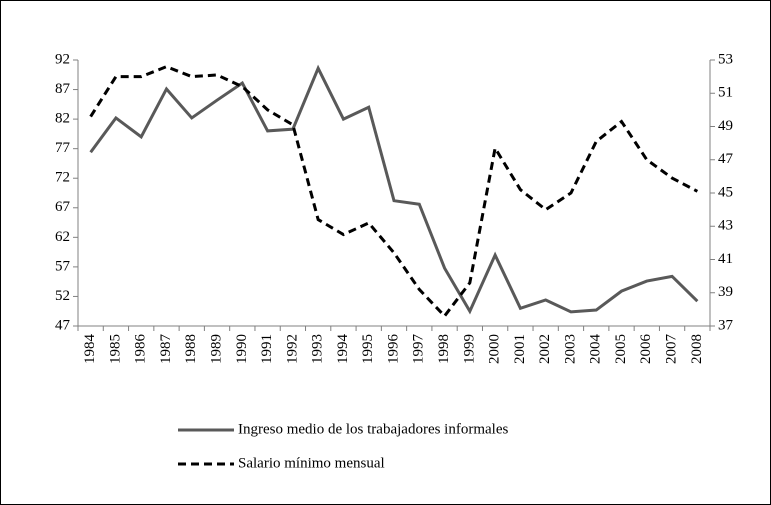 The image size is (771, 505). Describe the element at coordinates (62, 178) in the screenshot. I see `y-tick-label: 72` at that location.